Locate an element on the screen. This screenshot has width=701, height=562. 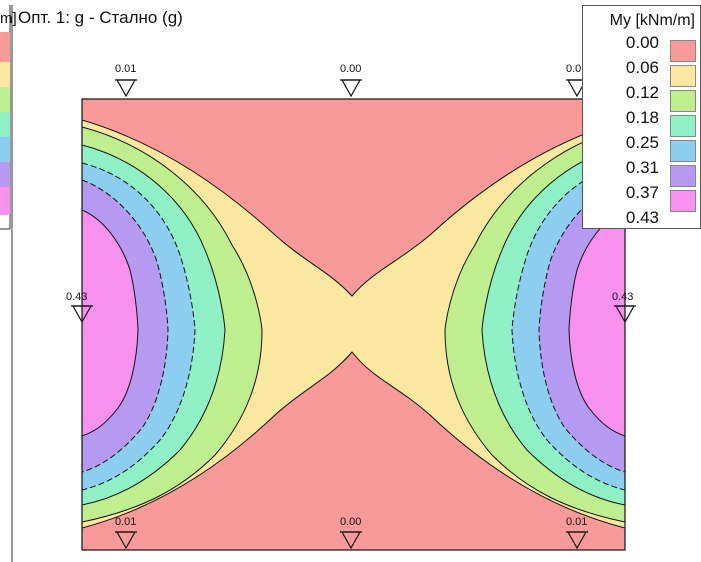
legend-row: 0.37 is located at coordinates (642, 197).